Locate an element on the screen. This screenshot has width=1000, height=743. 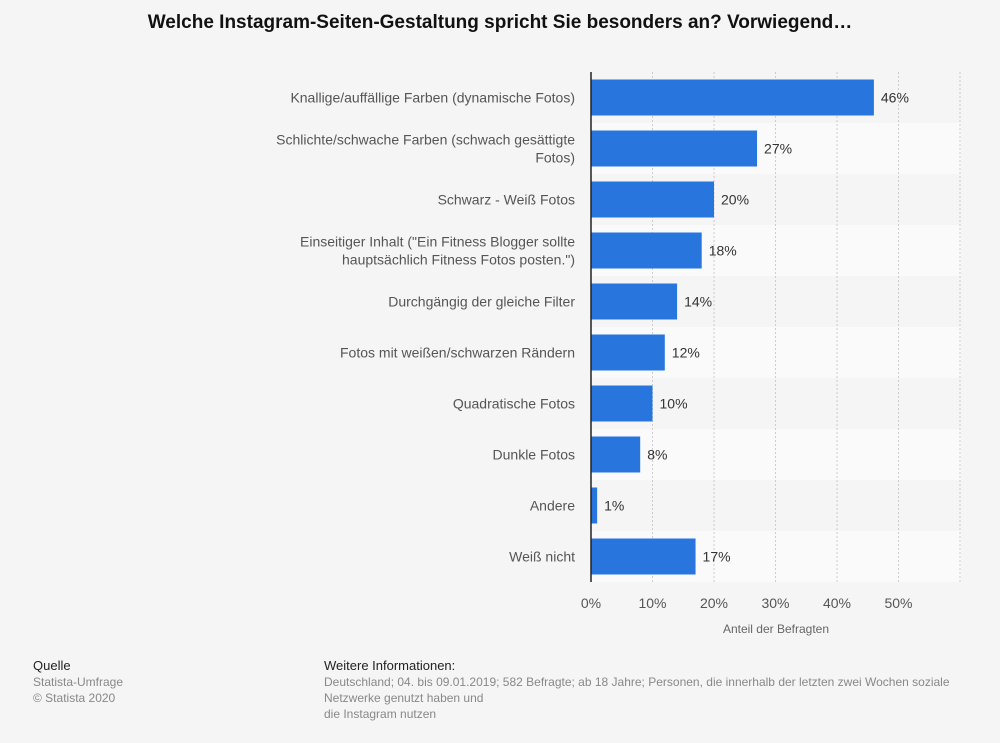
category-label: Schwarz - Weiß Fotos is located at coordinates (506, 200).